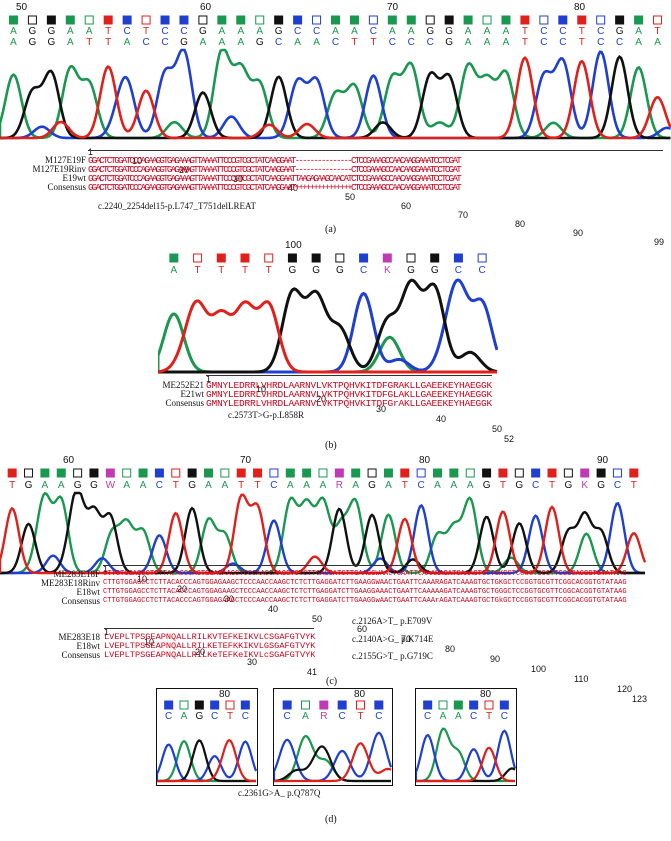 The height and width of the screenshot is (841, 671). What do you see at coordinates (273, 609) in the screenshot?
I see `ruler-number: 40` at bounding box center [273, 609].